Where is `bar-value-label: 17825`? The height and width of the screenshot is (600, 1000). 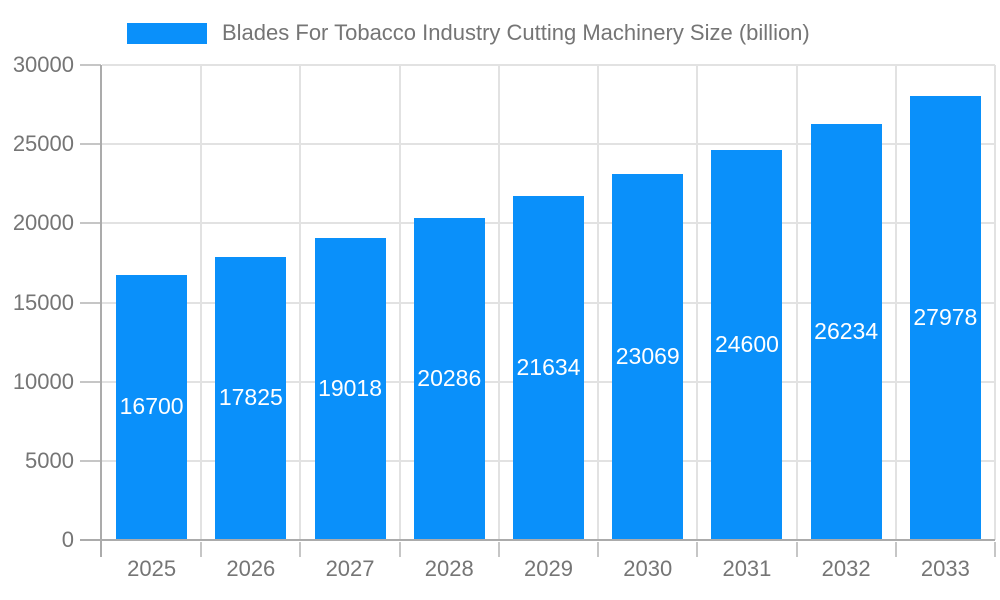 bar-value-label: 17825 is located at coordinates (250, 397).